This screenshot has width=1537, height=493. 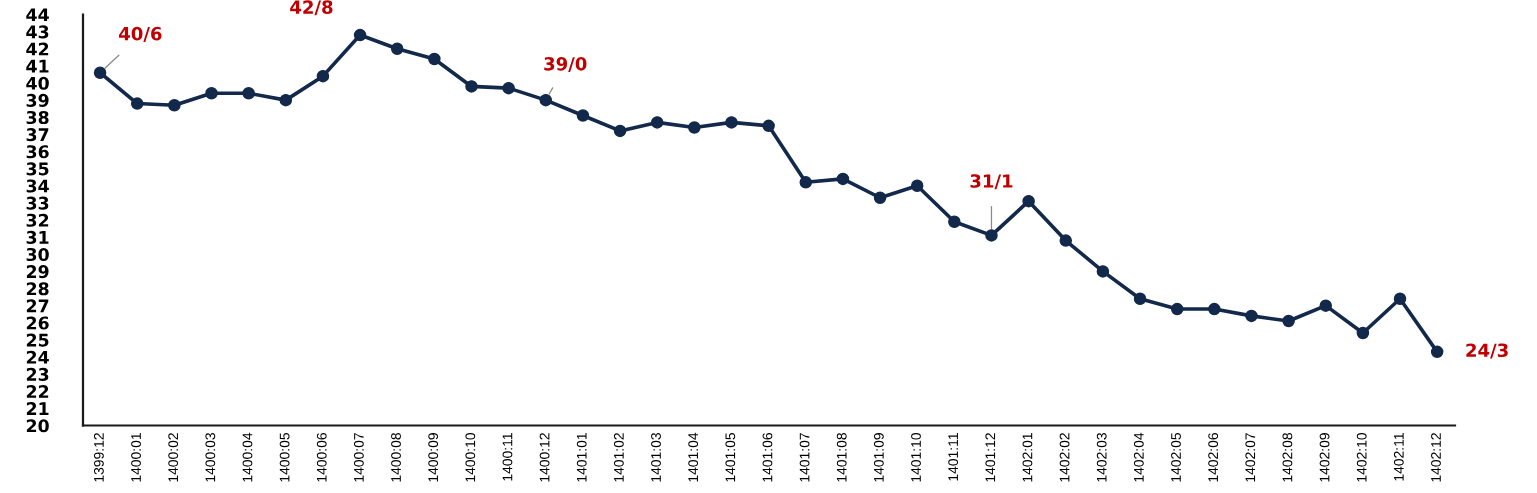 I want to click on data-label: 24/3, so click(x=1487, y=351).